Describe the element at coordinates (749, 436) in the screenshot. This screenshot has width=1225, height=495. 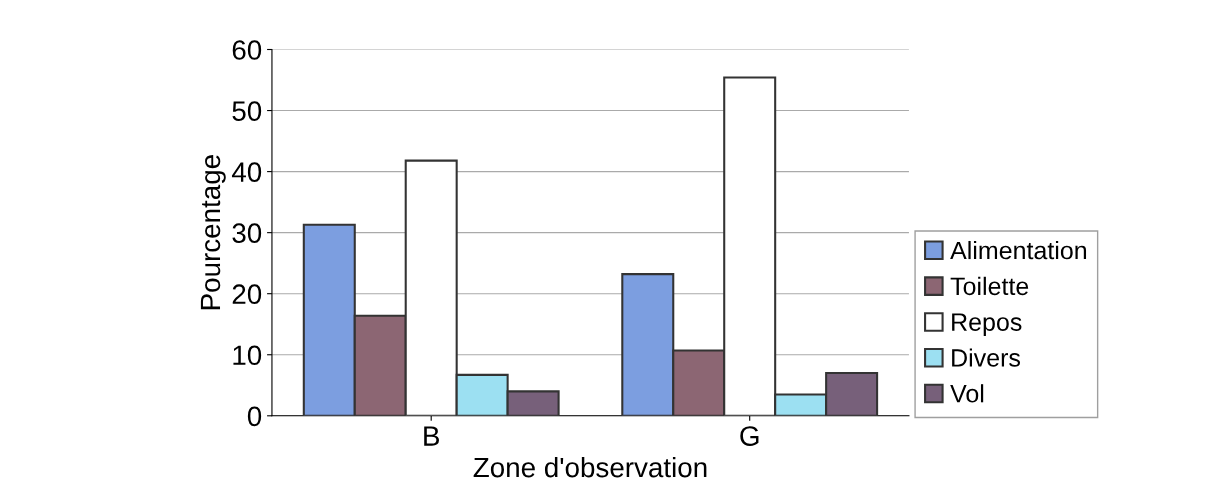
I see `x-tick-label: G` at that location.